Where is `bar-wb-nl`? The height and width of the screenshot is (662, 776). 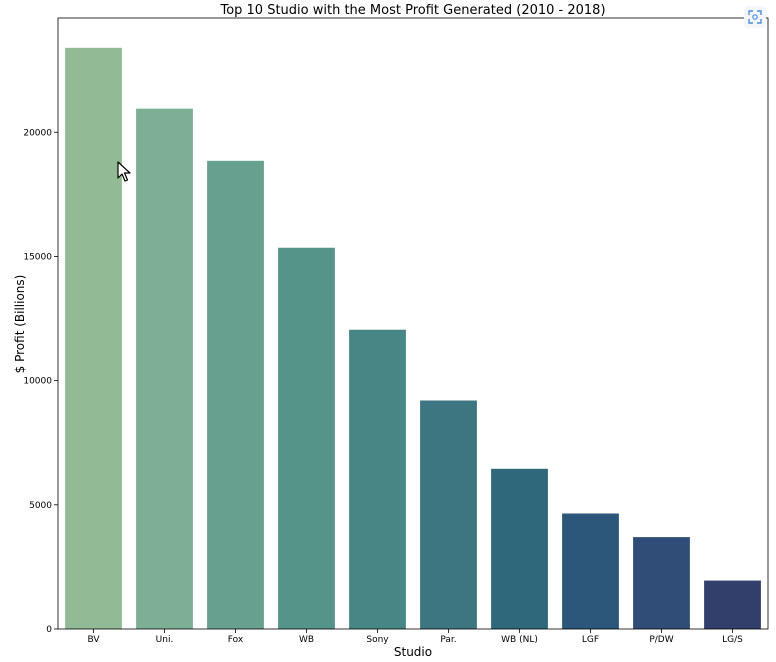
bar-wb-nl is located at coordinates (519, 548).